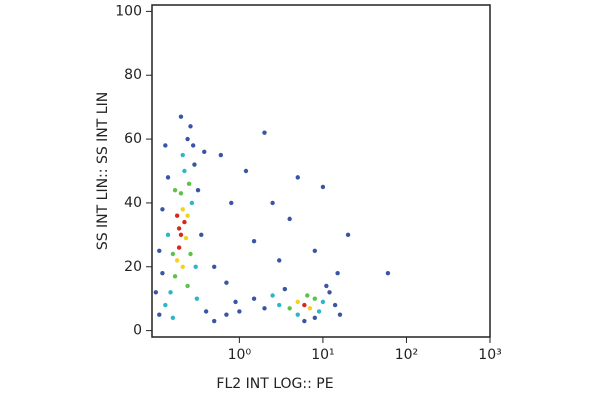 The image size is (600, 400). Describe the element at coordinates (489, 355) in the screenshot. I see `x-tick-label: 10³` at that location.